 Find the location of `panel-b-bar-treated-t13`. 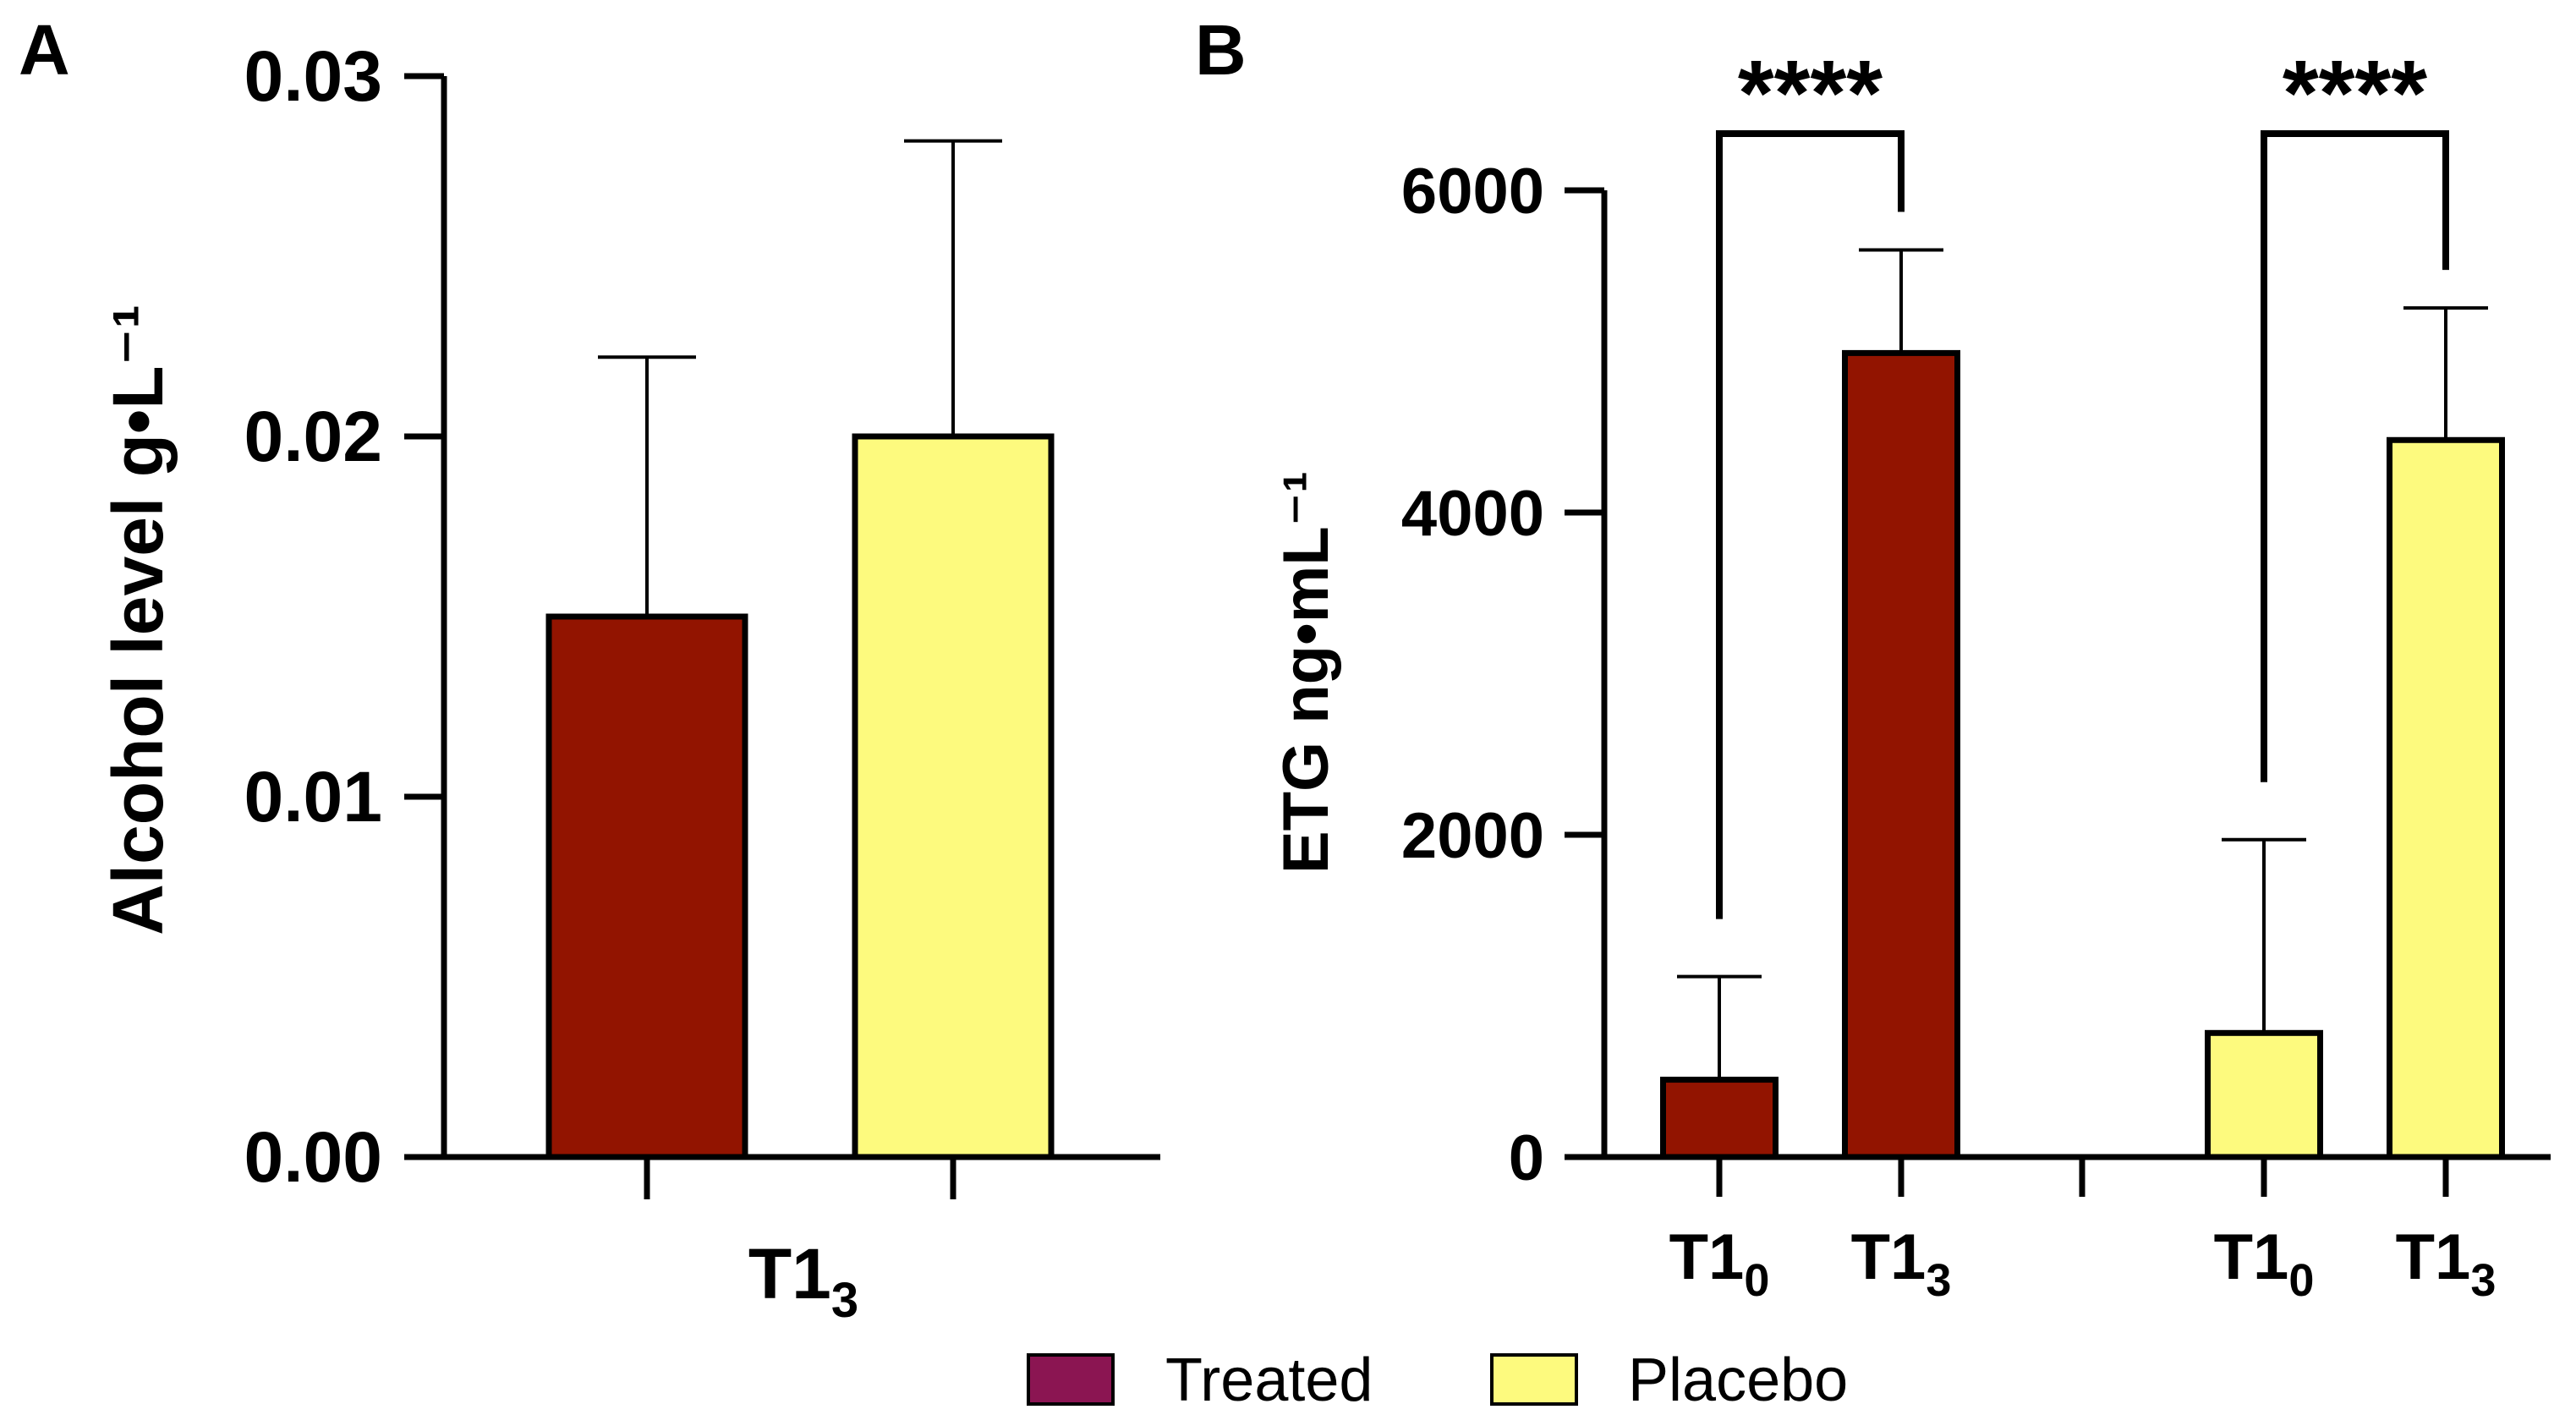

panel-b-bar-treated-t13 is located at coordinates (1901, 755).